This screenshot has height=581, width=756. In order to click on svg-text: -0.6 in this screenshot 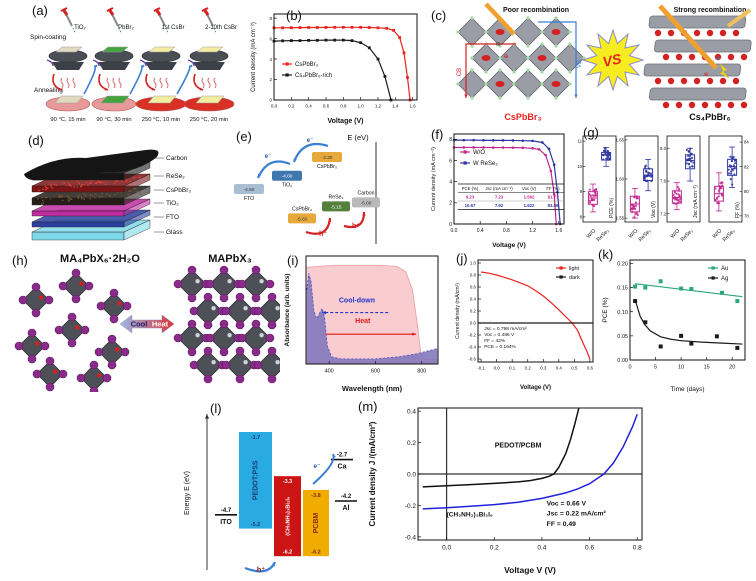, I will do `click(472, 359)`.